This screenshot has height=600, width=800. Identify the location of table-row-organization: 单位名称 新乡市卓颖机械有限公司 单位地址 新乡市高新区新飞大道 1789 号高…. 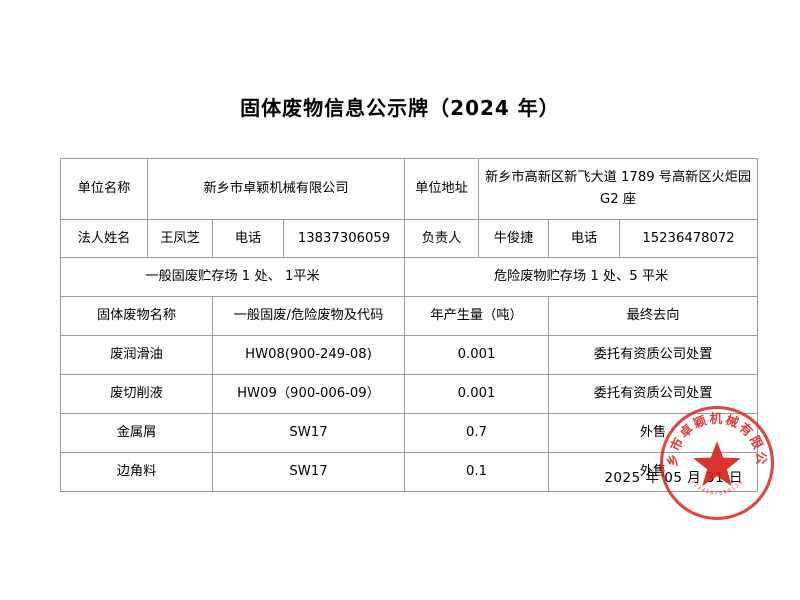
(409, 189).